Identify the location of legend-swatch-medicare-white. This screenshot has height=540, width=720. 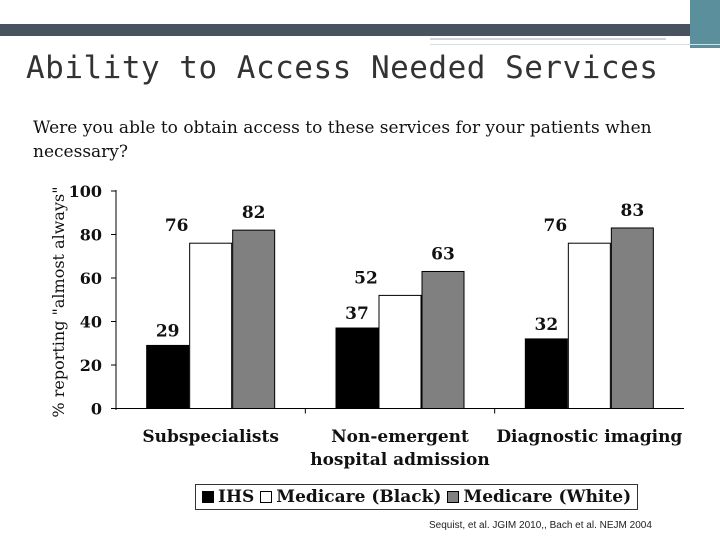
(453, 497).